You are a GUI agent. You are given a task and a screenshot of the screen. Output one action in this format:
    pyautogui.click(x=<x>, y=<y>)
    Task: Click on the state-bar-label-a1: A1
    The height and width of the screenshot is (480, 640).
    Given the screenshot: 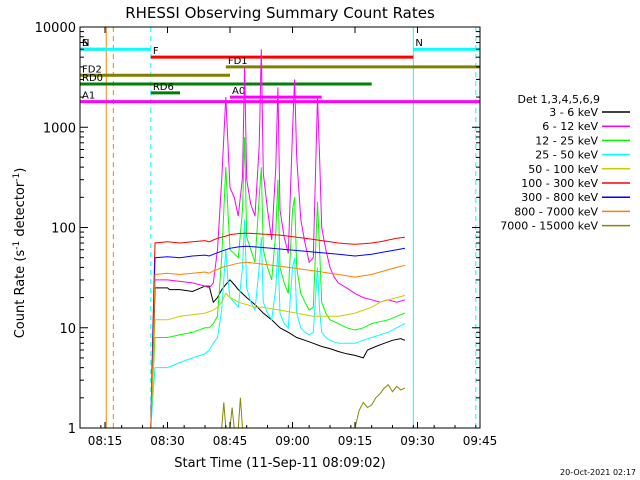 What is the action you would take?
    pyautogui.click(x=88, y=96)
    